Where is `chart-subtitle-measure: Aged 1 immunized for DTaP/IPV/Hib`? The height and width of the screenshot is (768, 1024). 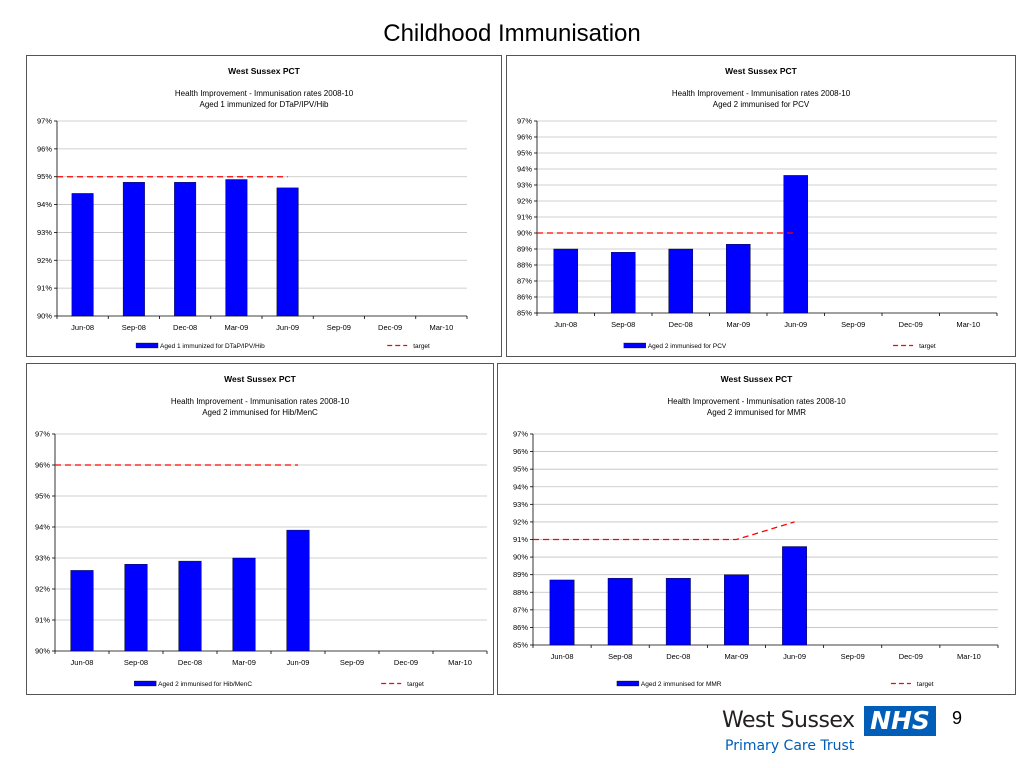 chart-subtitle-measure: Aged 1 immunized for DTaP/IPV/Hib is located at coordinates (264, 104).